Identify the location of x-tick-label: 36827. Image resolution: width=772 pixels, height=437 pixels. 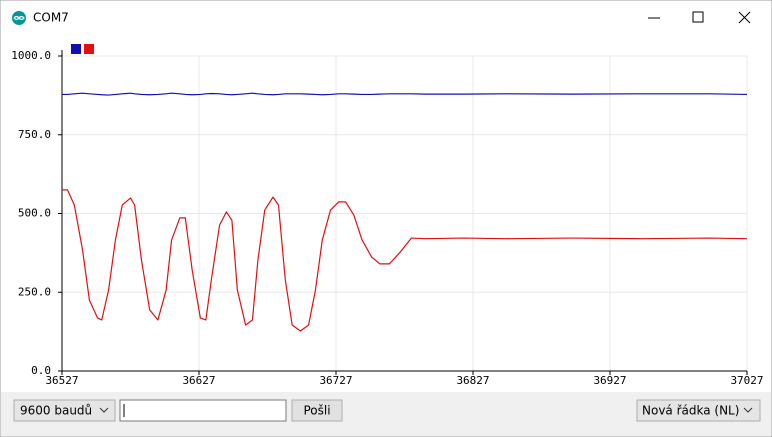
(472, 380).